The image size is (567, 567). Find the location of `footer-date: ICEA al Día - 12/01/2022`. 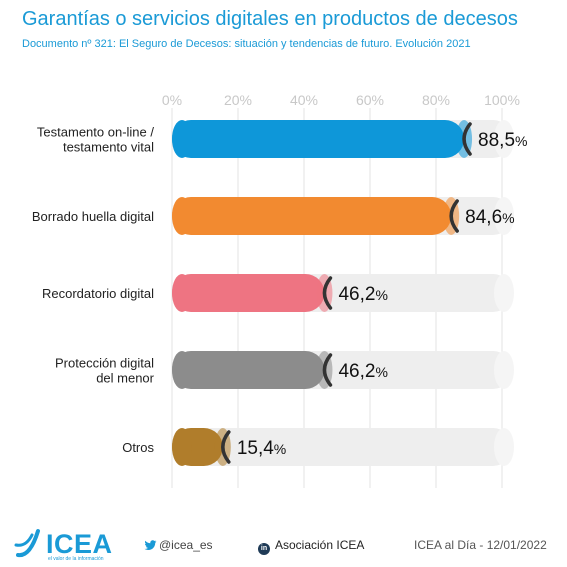

footer-date: ICEA al Día - 12/01/2022 is located at coordinates (480, 545).